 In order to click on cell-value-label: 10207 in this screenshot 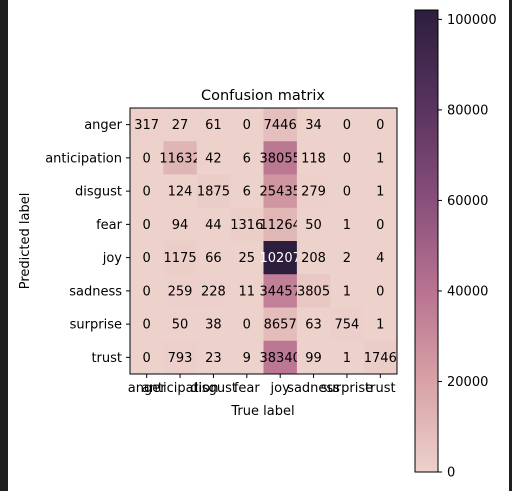, I will do `click(280, 258)`.